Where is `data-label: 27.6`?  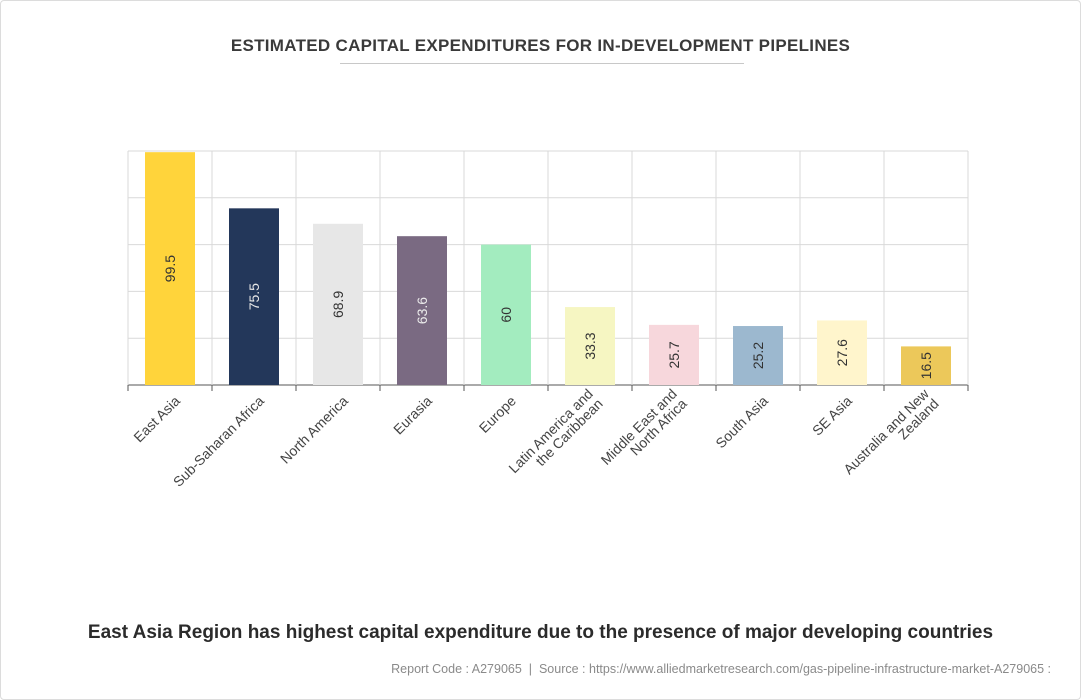
data-label: 27.6 is located at coordinates (842, 352).